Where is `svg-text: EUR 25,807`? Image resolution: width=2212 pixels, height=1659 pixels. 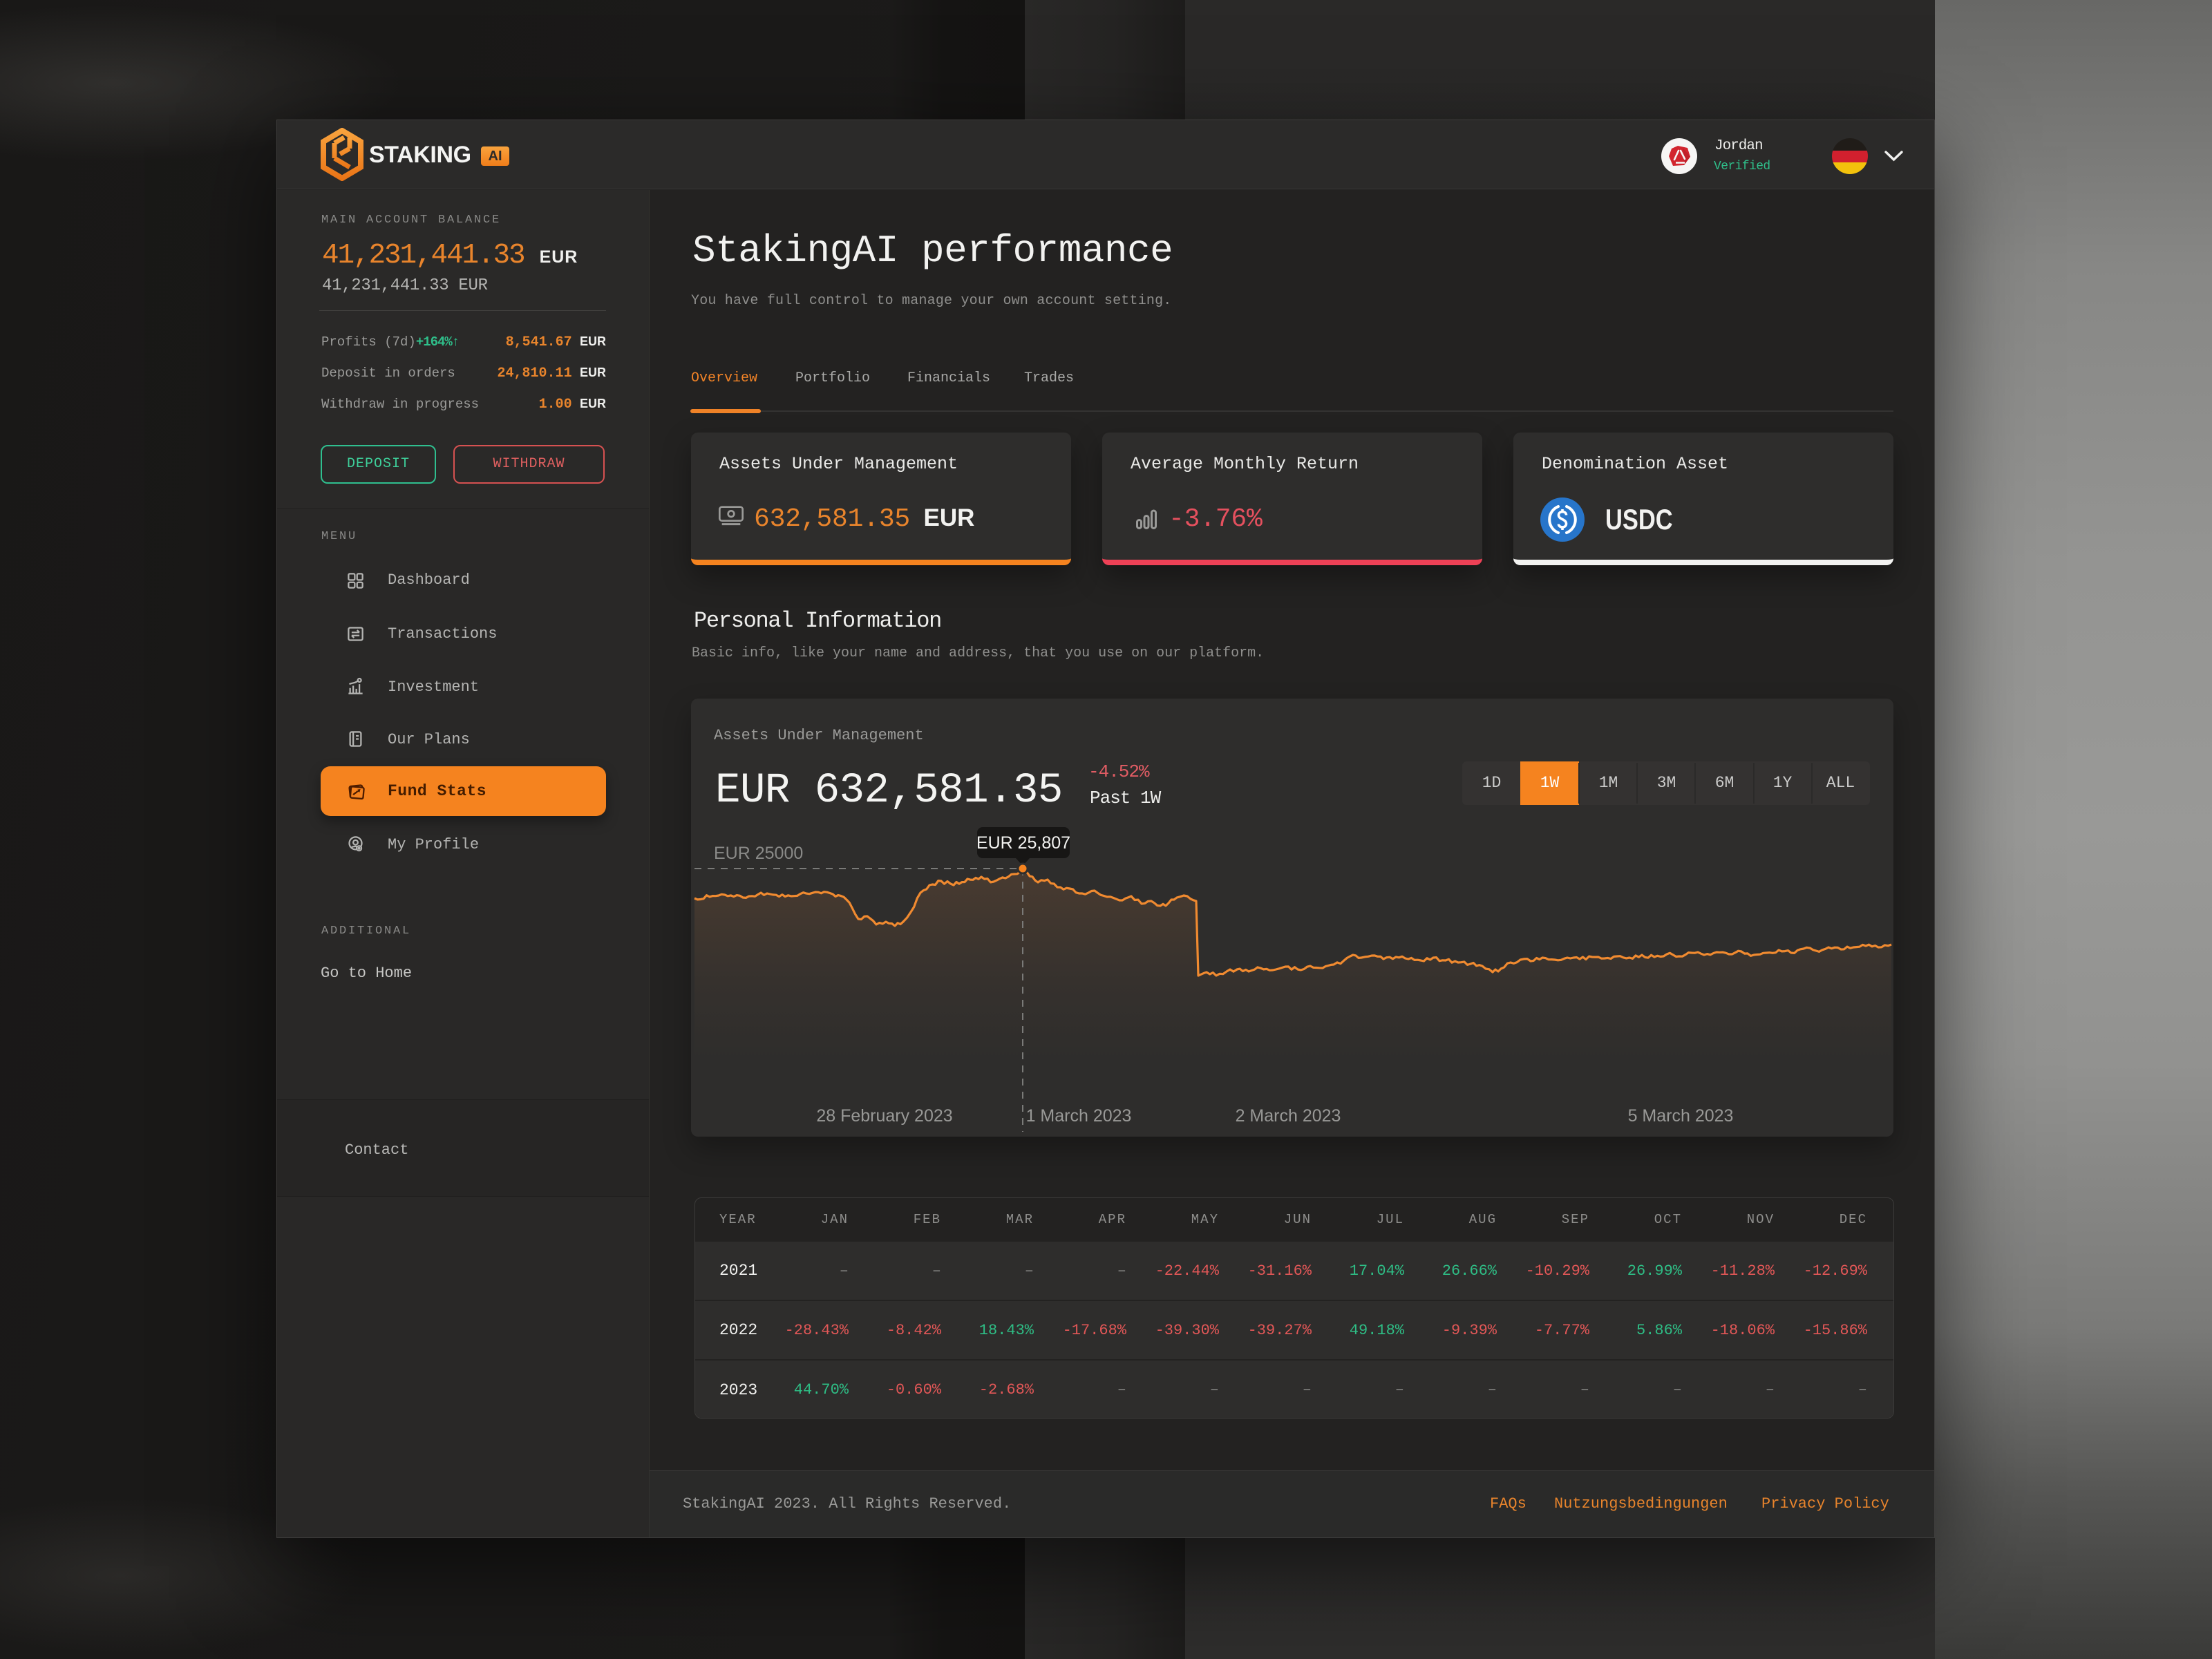
svg-text: EUR 25,807 is located at coordinates (1023, 843).